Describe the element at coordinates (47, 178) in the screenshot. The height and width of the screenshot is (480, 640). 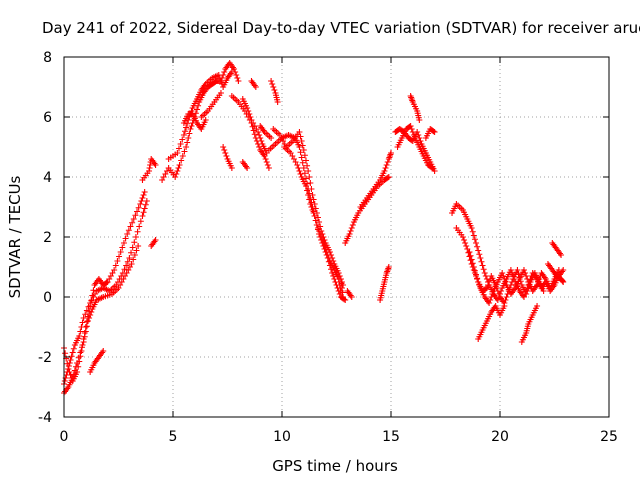
I see `y-tick-label: 4` at that location.